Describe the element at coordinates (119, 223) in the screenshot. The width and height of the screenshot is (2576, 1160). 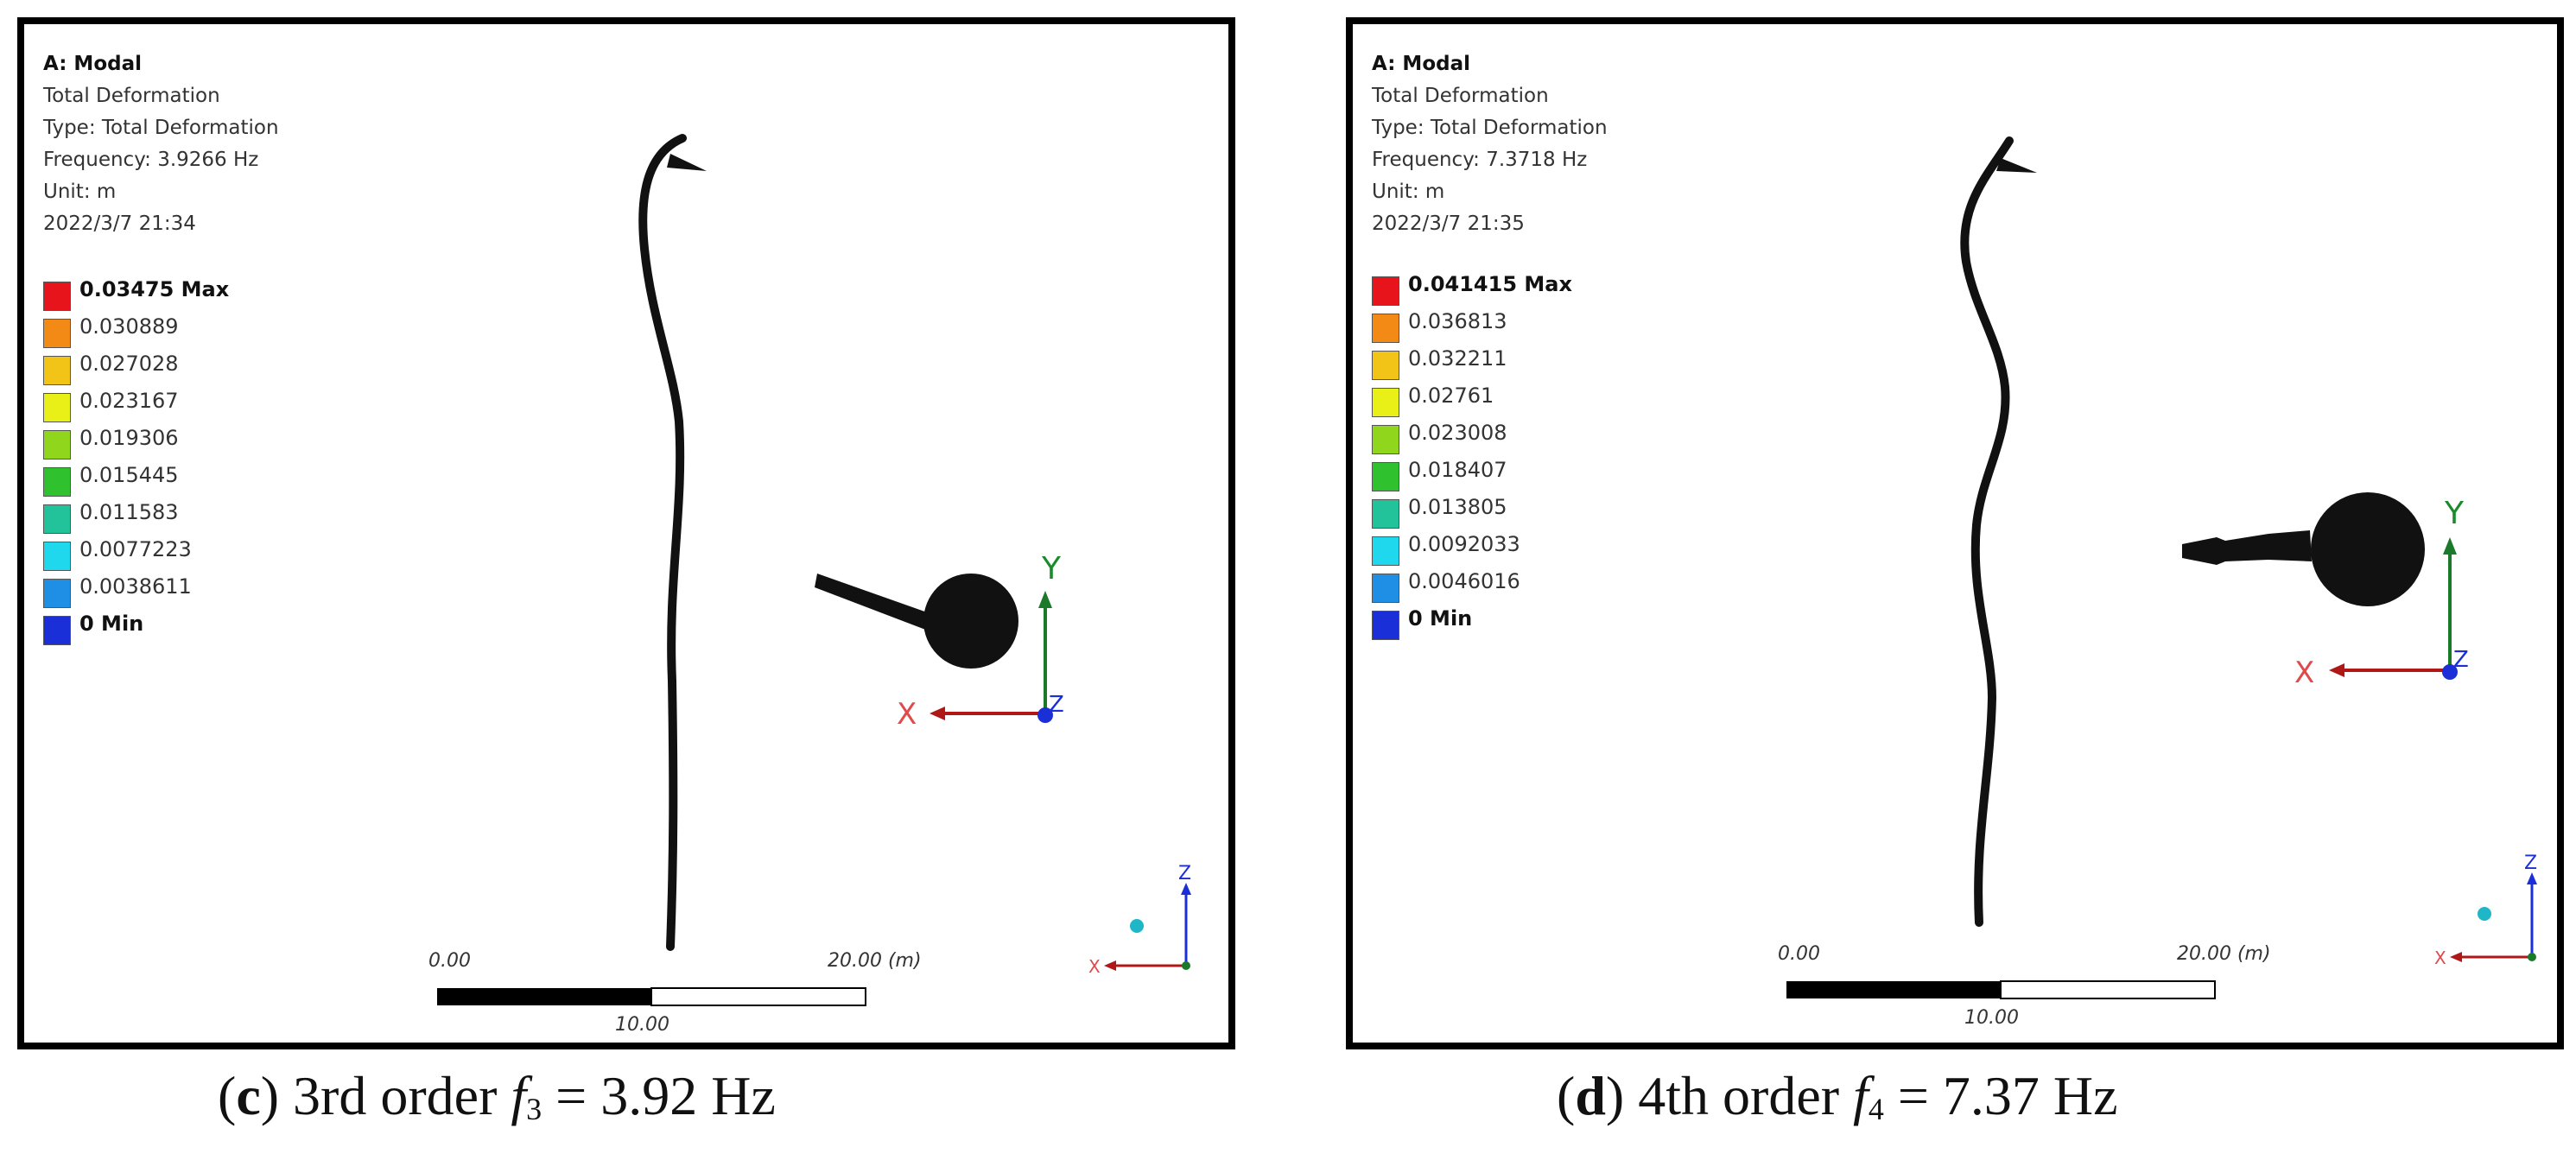
I see `timestamp-label: 2022/3/7 21:34` at that location.